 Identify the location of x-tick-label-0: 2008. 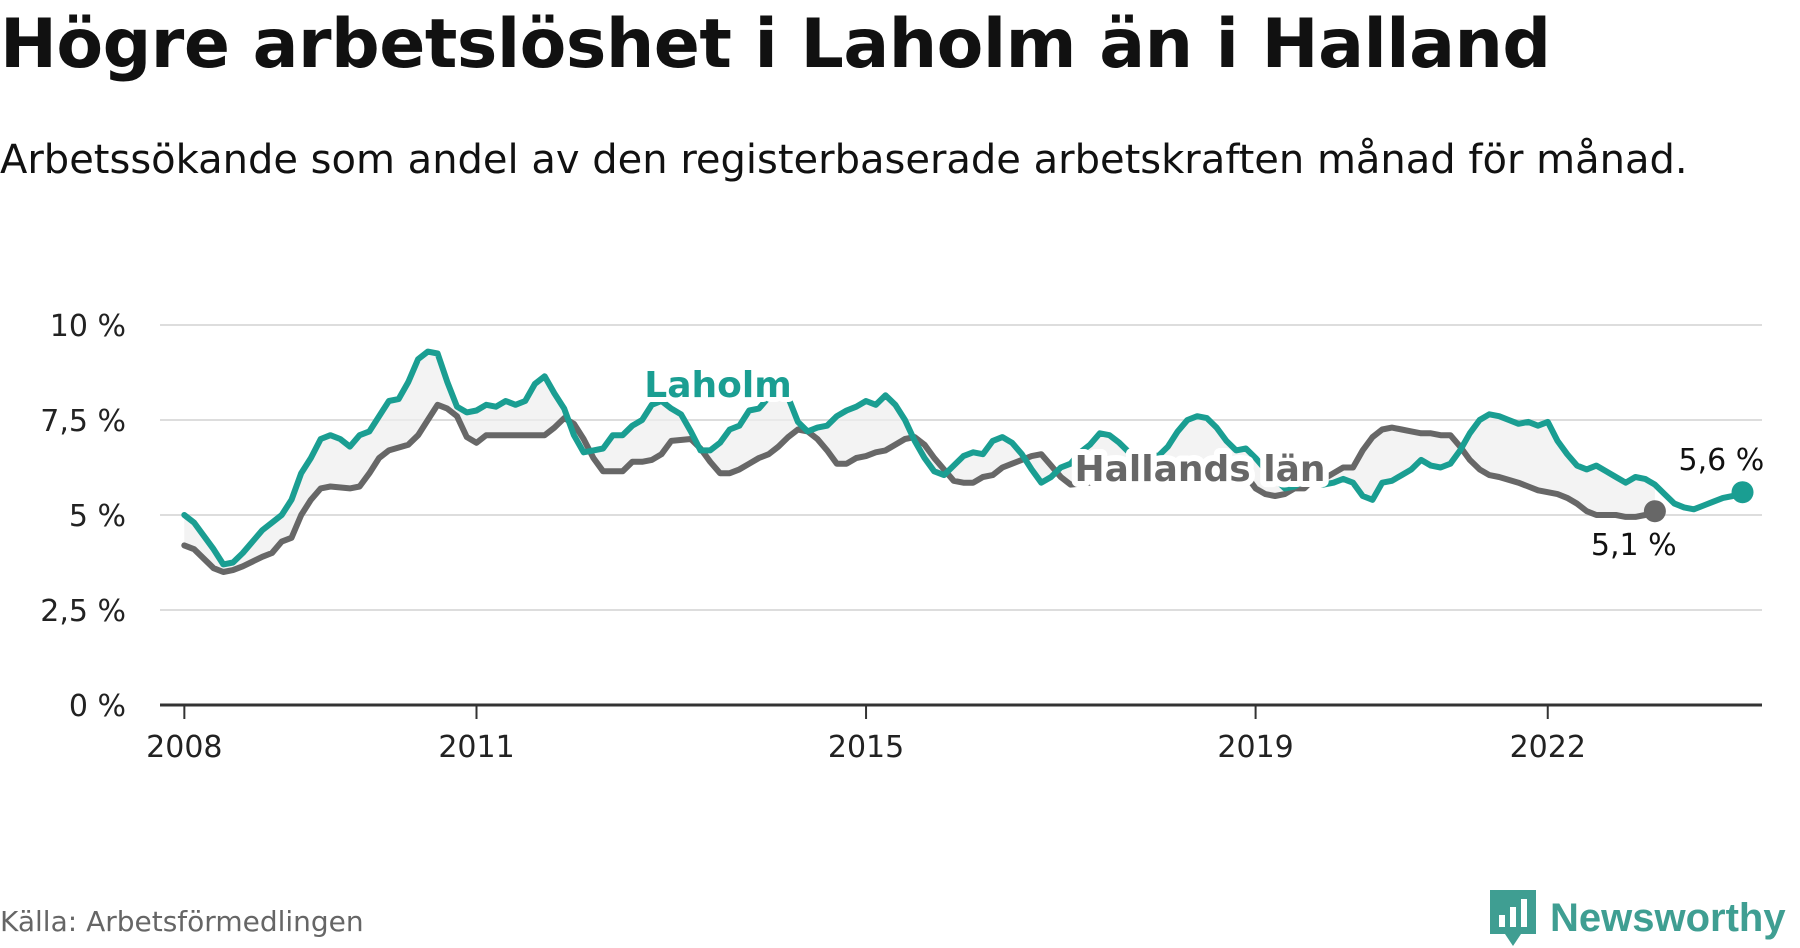
(184, 747).